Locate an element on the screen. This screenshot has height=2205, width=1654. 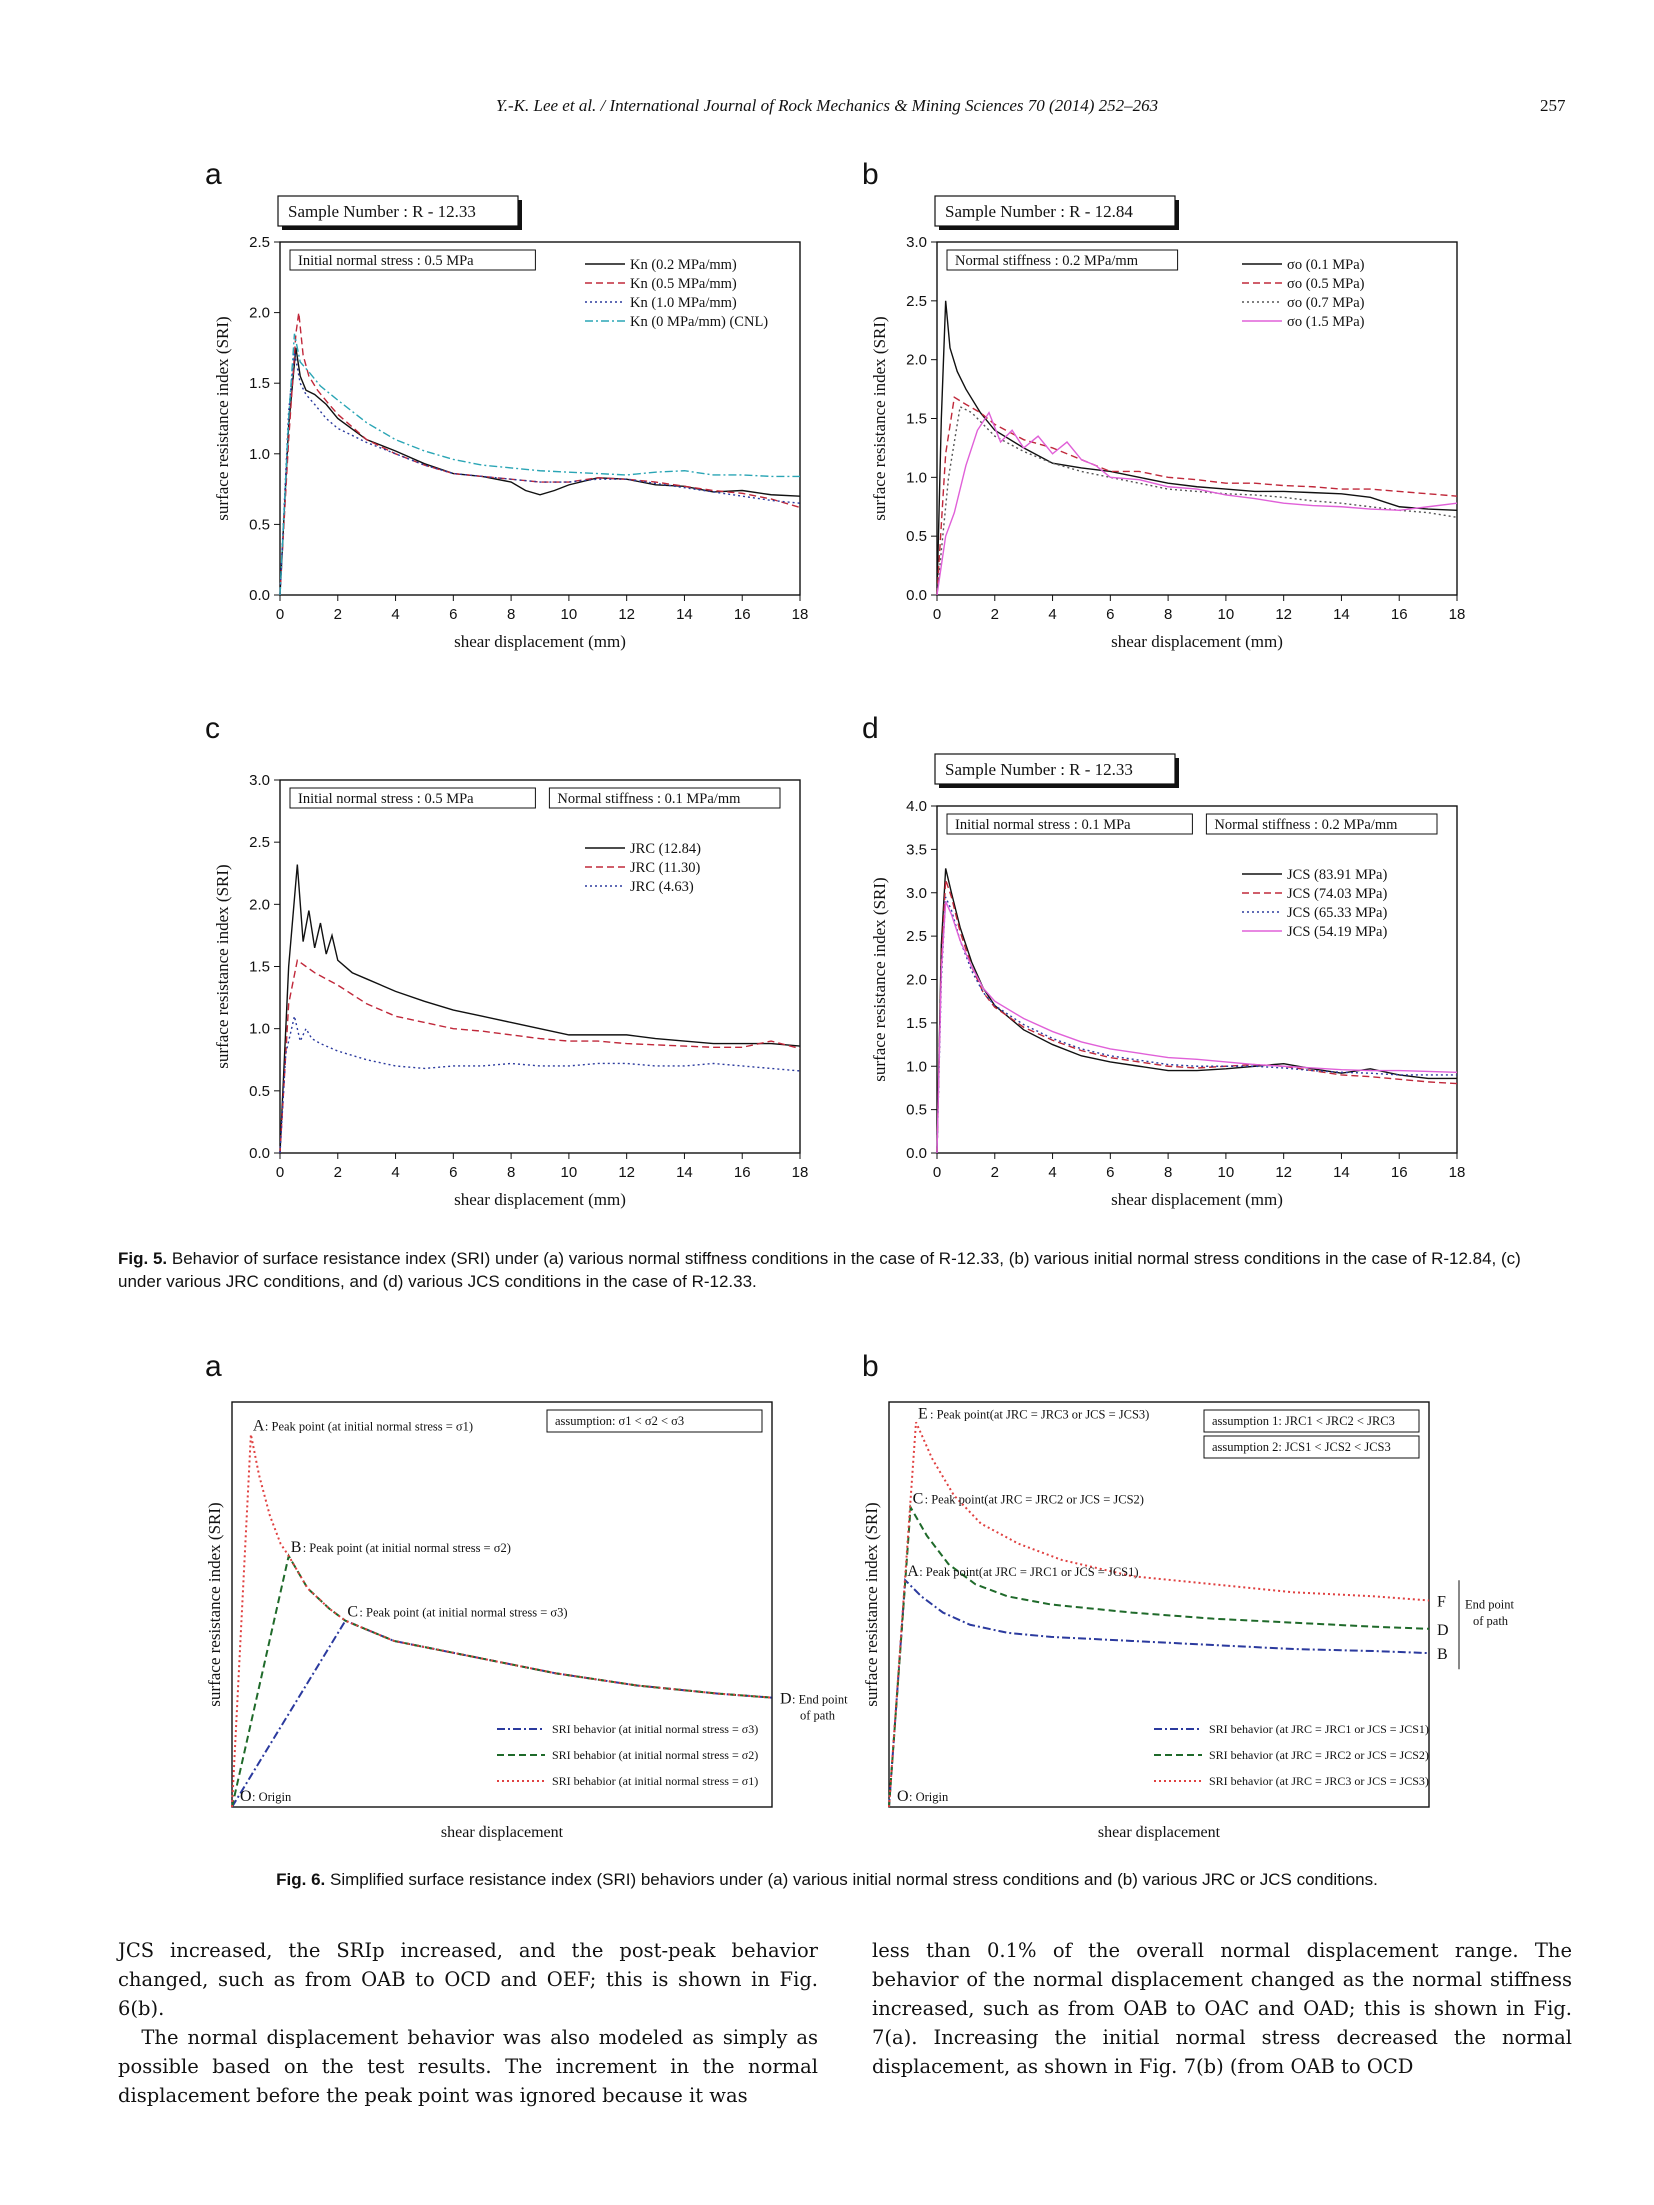
point-letter: A is located at coordinates (259, 1425).